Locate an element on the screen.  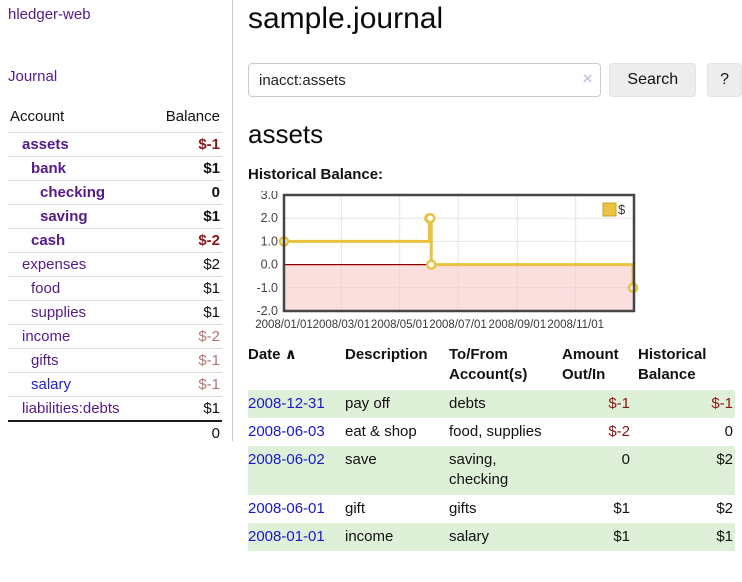
date-cell: 2008-01-01 is located at coordinates (296, 537).